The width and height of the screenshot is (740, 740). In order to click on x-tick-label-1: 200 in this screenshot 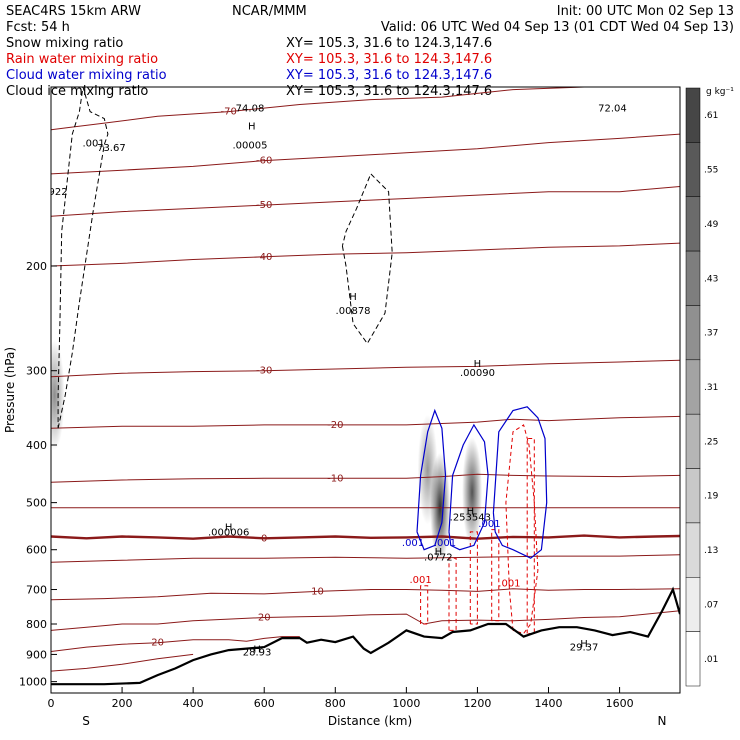, I will do `click(122, 703)`.